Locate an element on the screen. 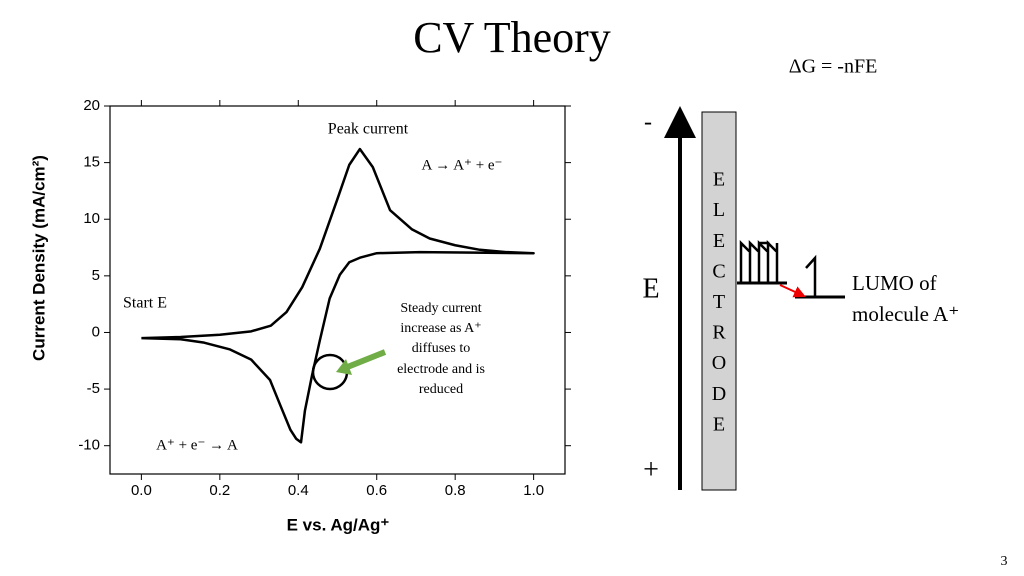  electrode-letter: R is located at coordinates (719, 333).